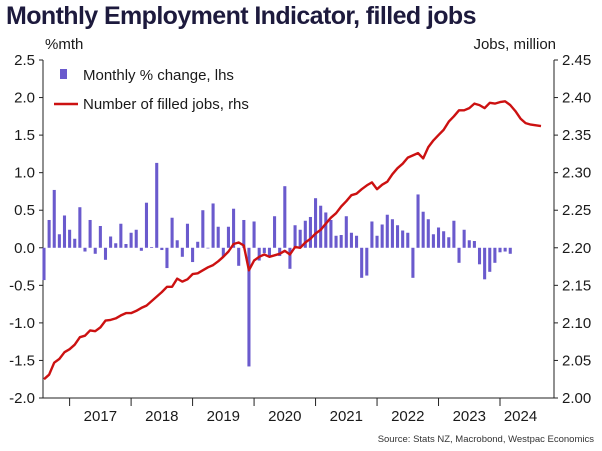 Image resolution: width=602 pixels, height=451 pixels. What do you see at coordinates (407, 416) in the screenshot?
I see `x-tick-label: 2022` at bounding box center [407, 416].